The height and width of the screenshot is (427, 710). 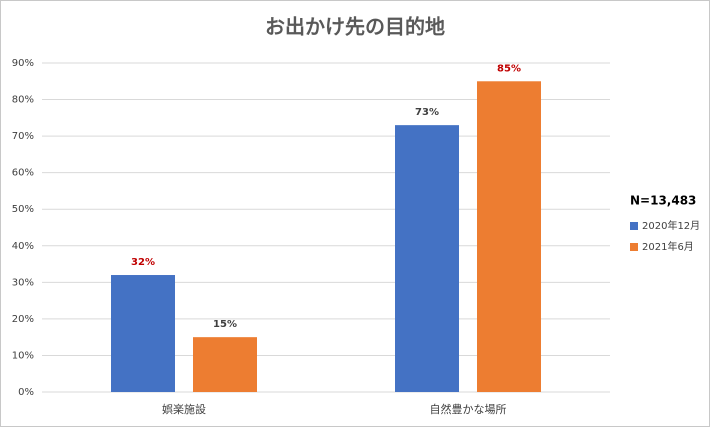 I want to click on y-tick-label: 70%, so click(x=23, y=136).